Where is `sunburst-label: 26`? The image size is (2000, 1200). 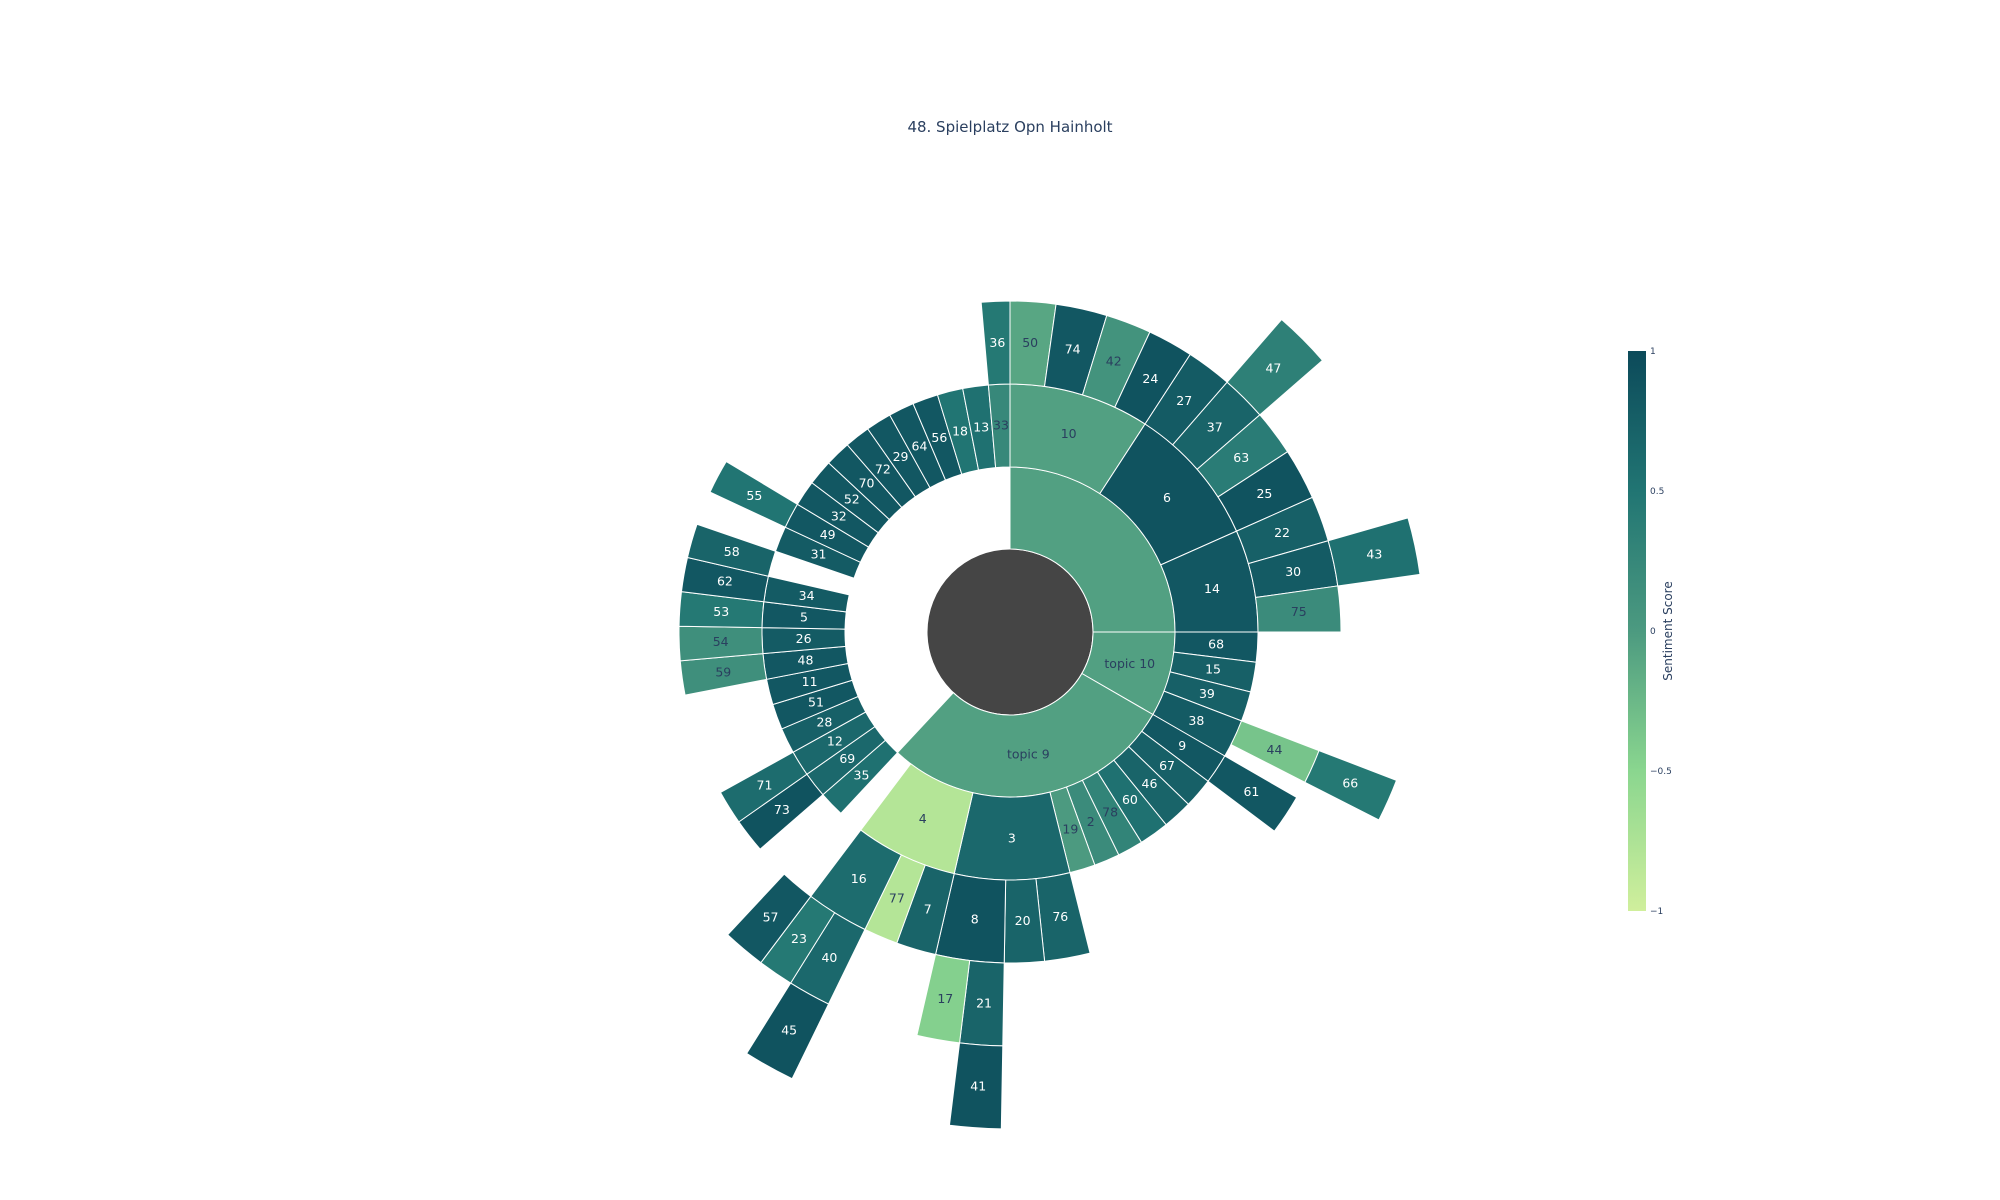 sunburst-label: 26 is located at coordinates (804, 638).